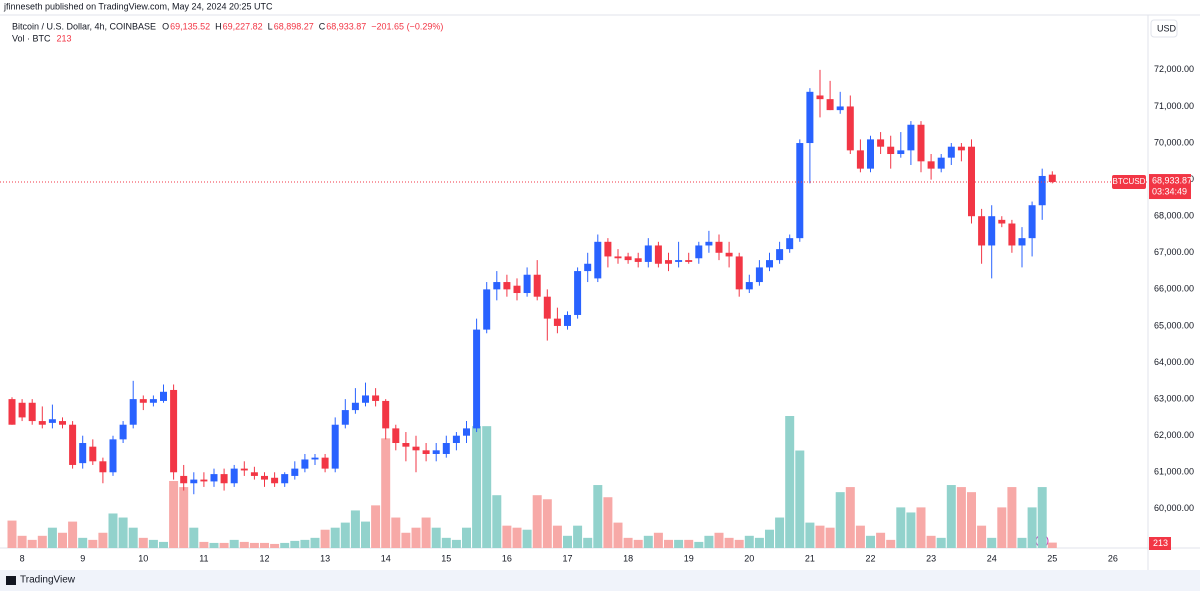  What do you see at coordinates (1174, 289) in the screenshot?
I see `y-tick-label: 66,000.00` at bounding box center [1174, 289].